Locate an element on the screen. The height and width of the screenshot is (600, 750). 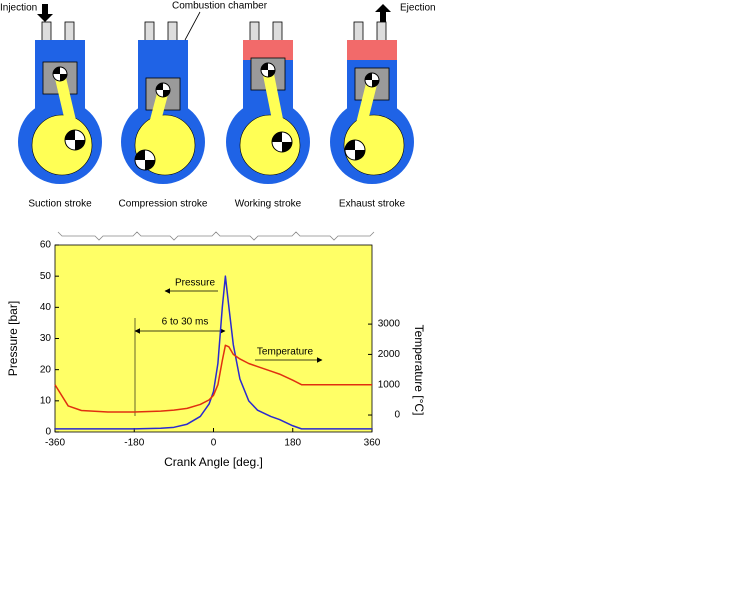
y2-axis-label: Temperature [°C] is located at coordinates (419, 370).